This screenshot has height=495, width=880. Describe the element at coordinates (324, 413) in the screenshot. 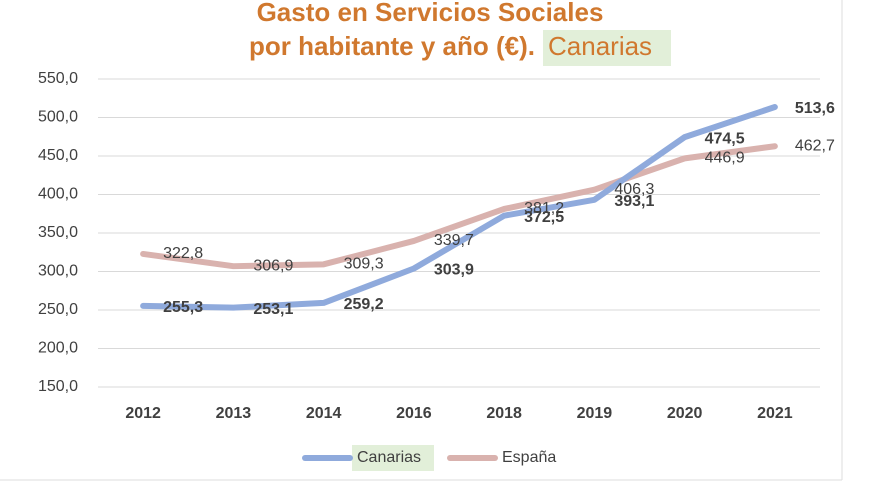

I see `x-tick-label: 2014` at that location.